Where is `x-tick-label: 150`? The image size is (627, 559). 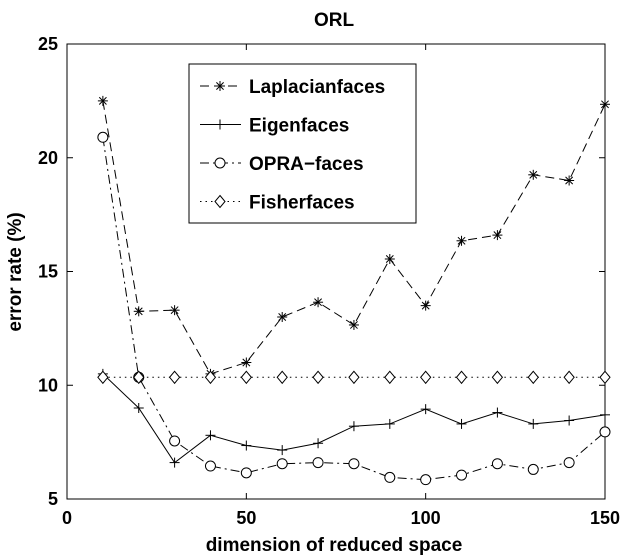 x-tick-label: 150 is located at coordinates (605, 518).